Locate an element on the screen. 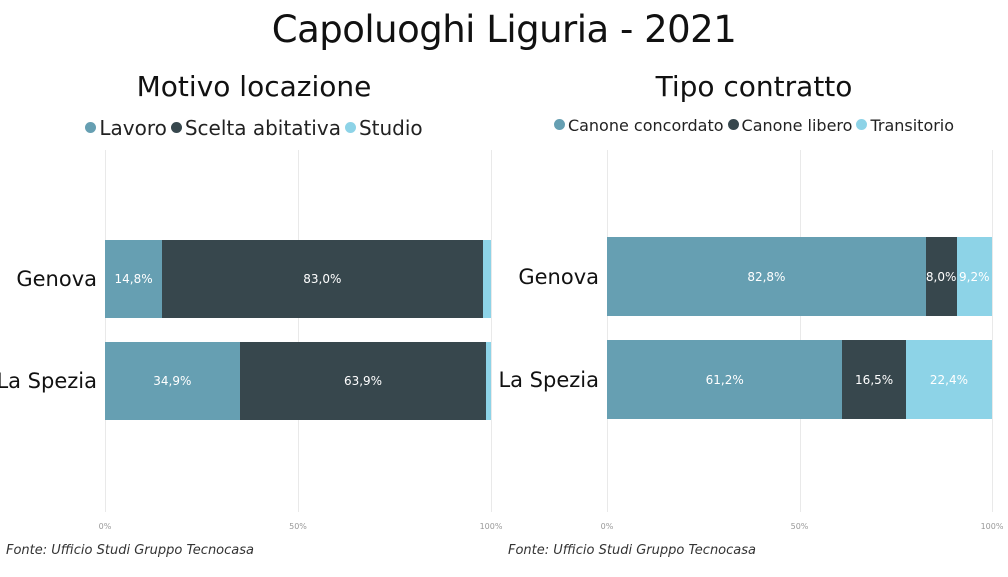 The height and width of the screenshot is (577, 1008). bar-segment: 9,2% is located at coordinates (974, 276).